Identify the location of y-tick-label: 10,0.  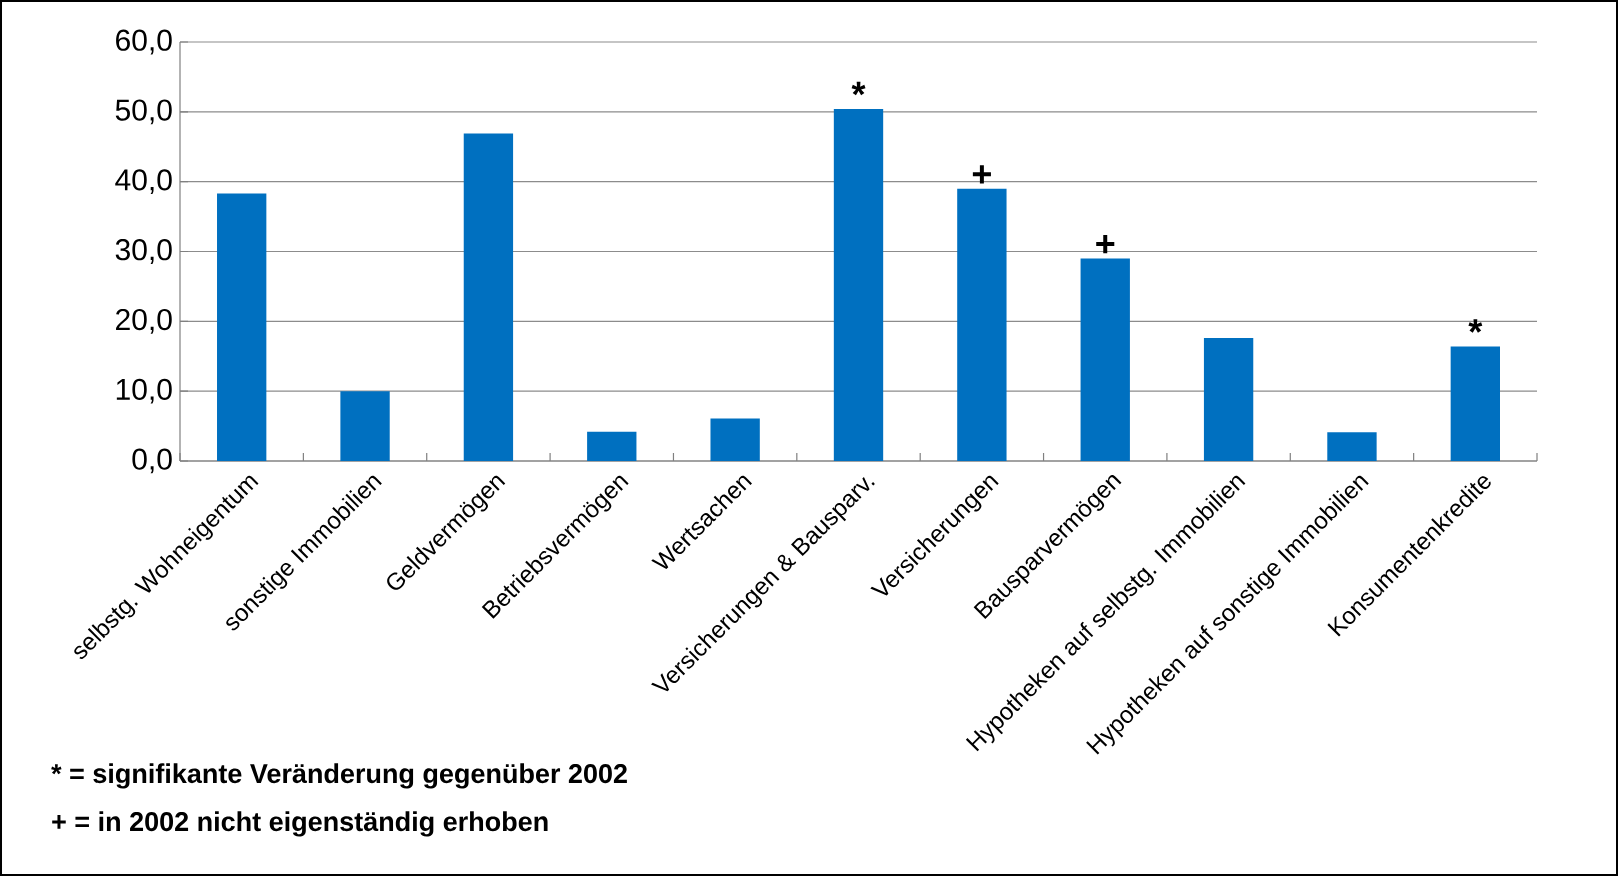
(144, 391).